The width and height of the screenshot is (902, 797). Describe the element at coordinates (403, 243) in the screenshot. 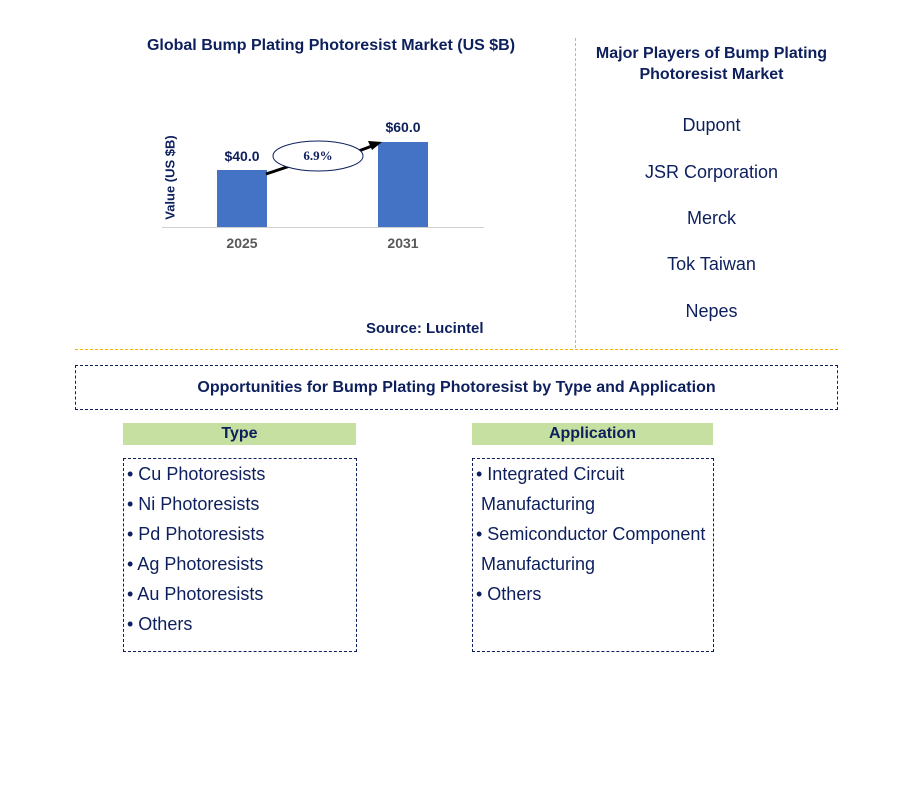

I see `x-tick-2031: 2031` at that location.